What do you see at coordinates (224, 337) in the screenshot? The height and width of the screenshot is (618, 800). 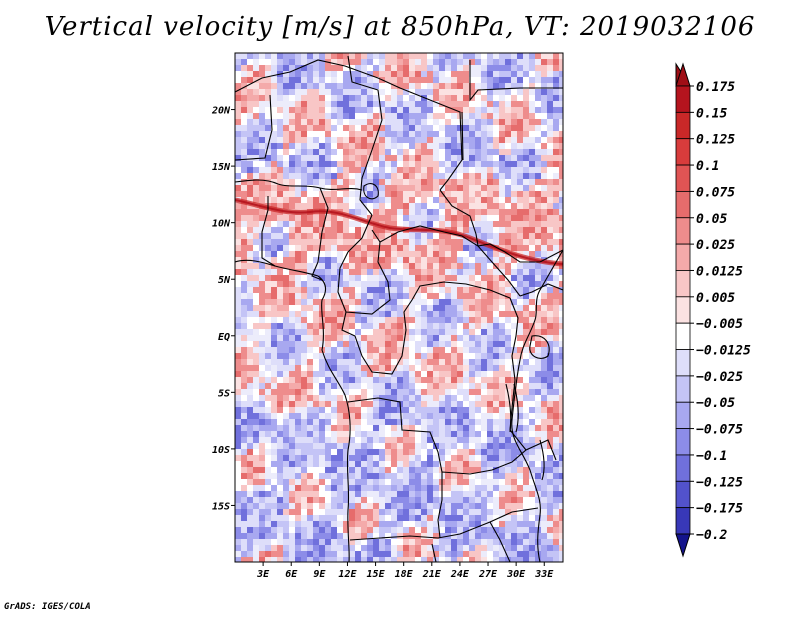 I see `lat-tick-label: EQ` at bounding box center [224, 337].